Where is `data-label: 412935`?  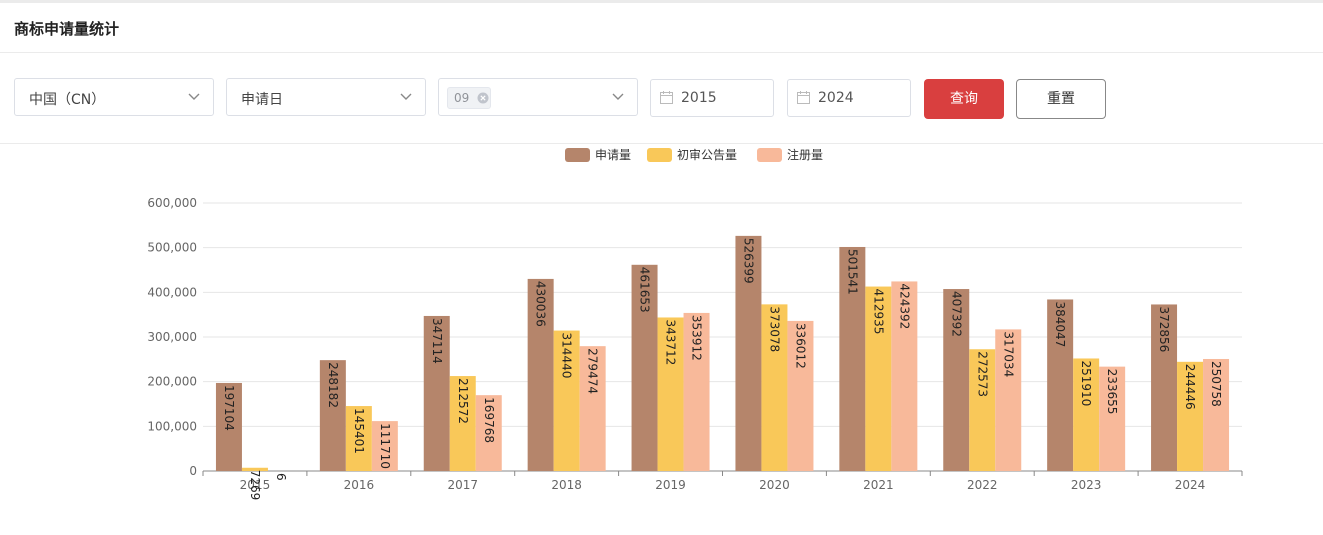 data-label: 412935 is located at coordinates (878, 312).